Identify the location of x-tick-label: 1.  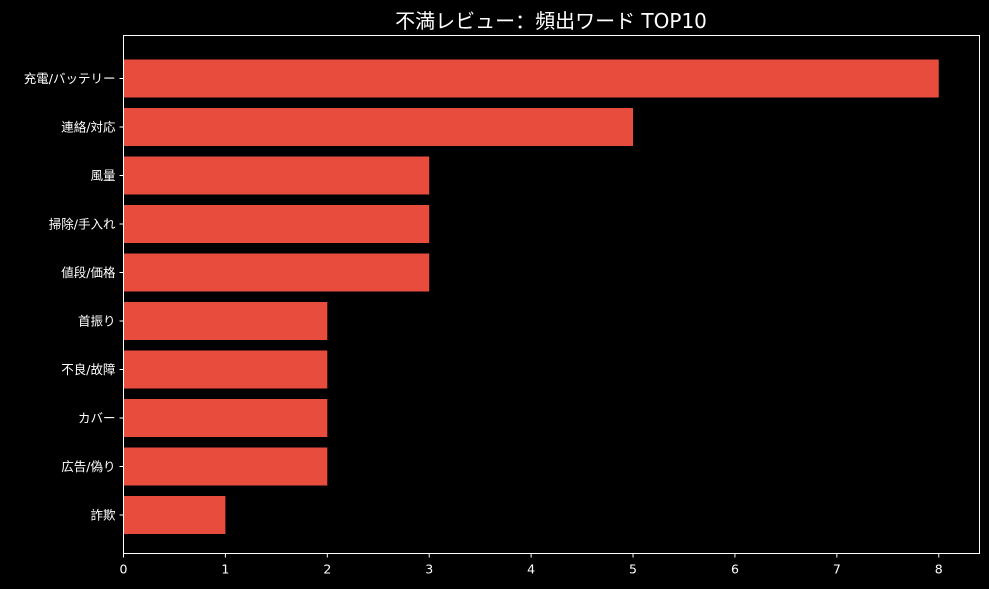
(225, 569).